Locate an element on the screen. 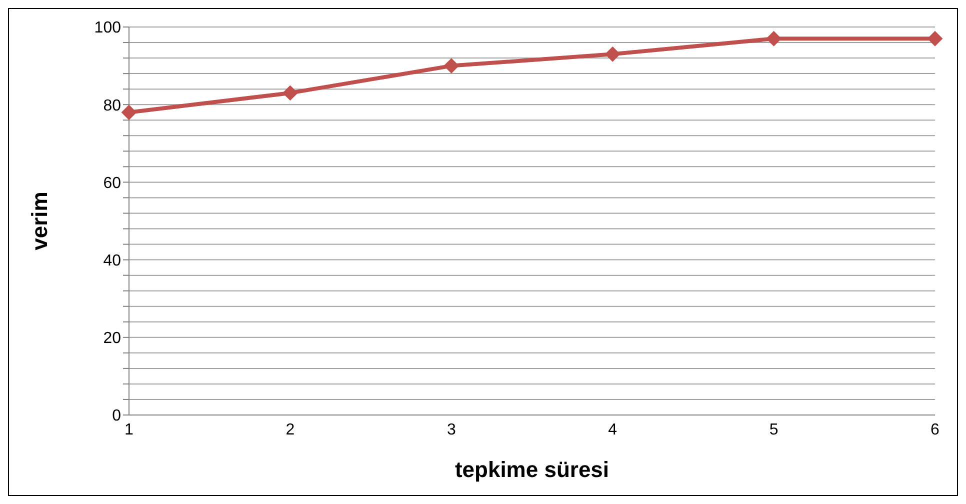 The height and width of the screenshot is (504, 966). y-tick-label: 40 is located at coordinates (112, 261).